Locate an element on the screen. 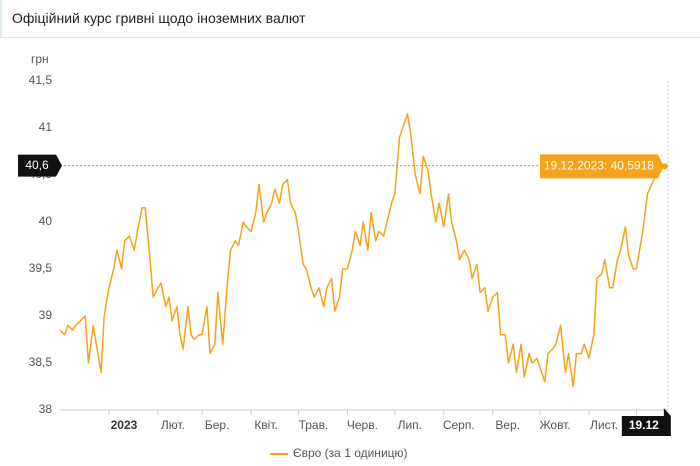  hover-point is located at coordinates (664, 166).